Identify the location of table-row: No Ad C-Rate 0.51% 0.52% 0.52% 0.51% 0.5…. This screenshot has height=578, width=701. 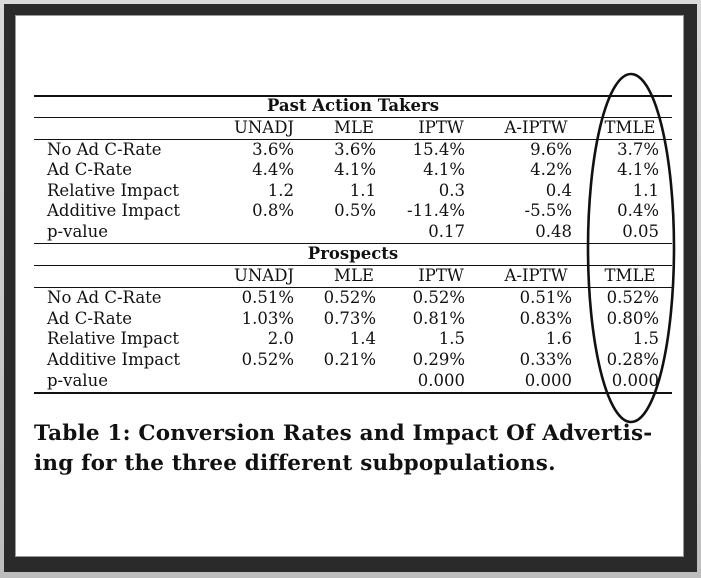
(353, 298).